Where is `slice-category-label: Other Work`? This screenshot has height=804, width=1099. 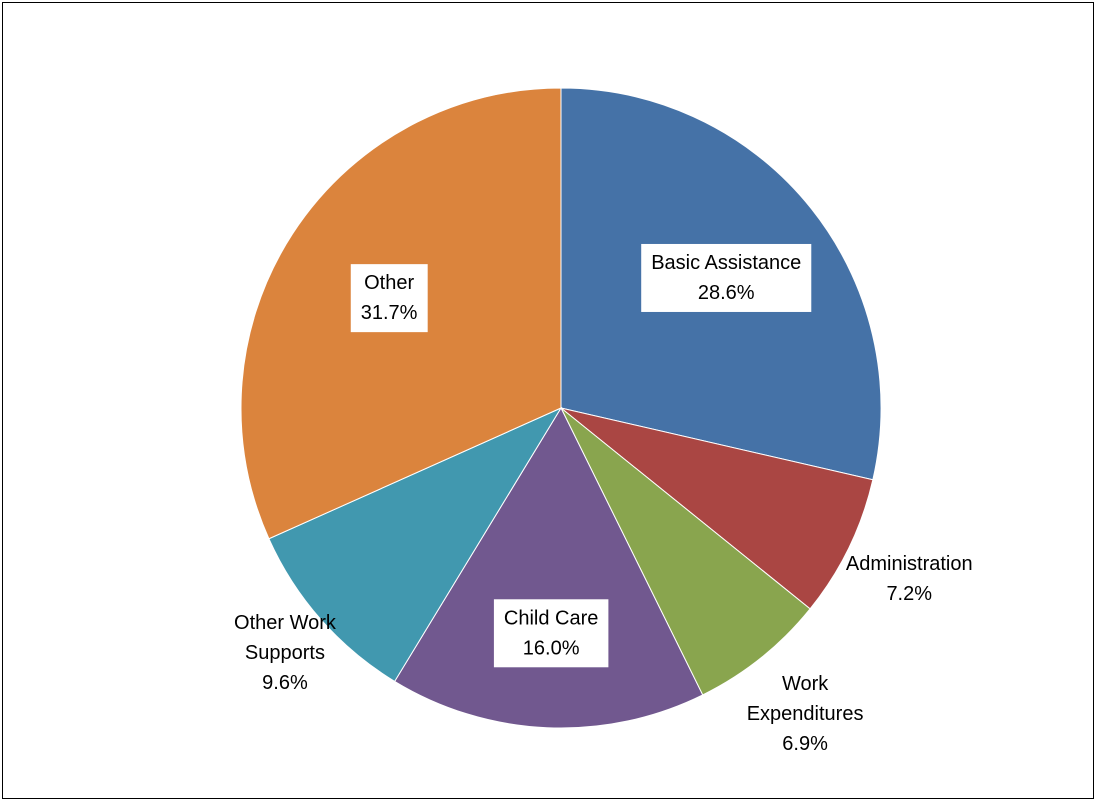
slice-category-label: Other Work is located at coordinates (285, 623).